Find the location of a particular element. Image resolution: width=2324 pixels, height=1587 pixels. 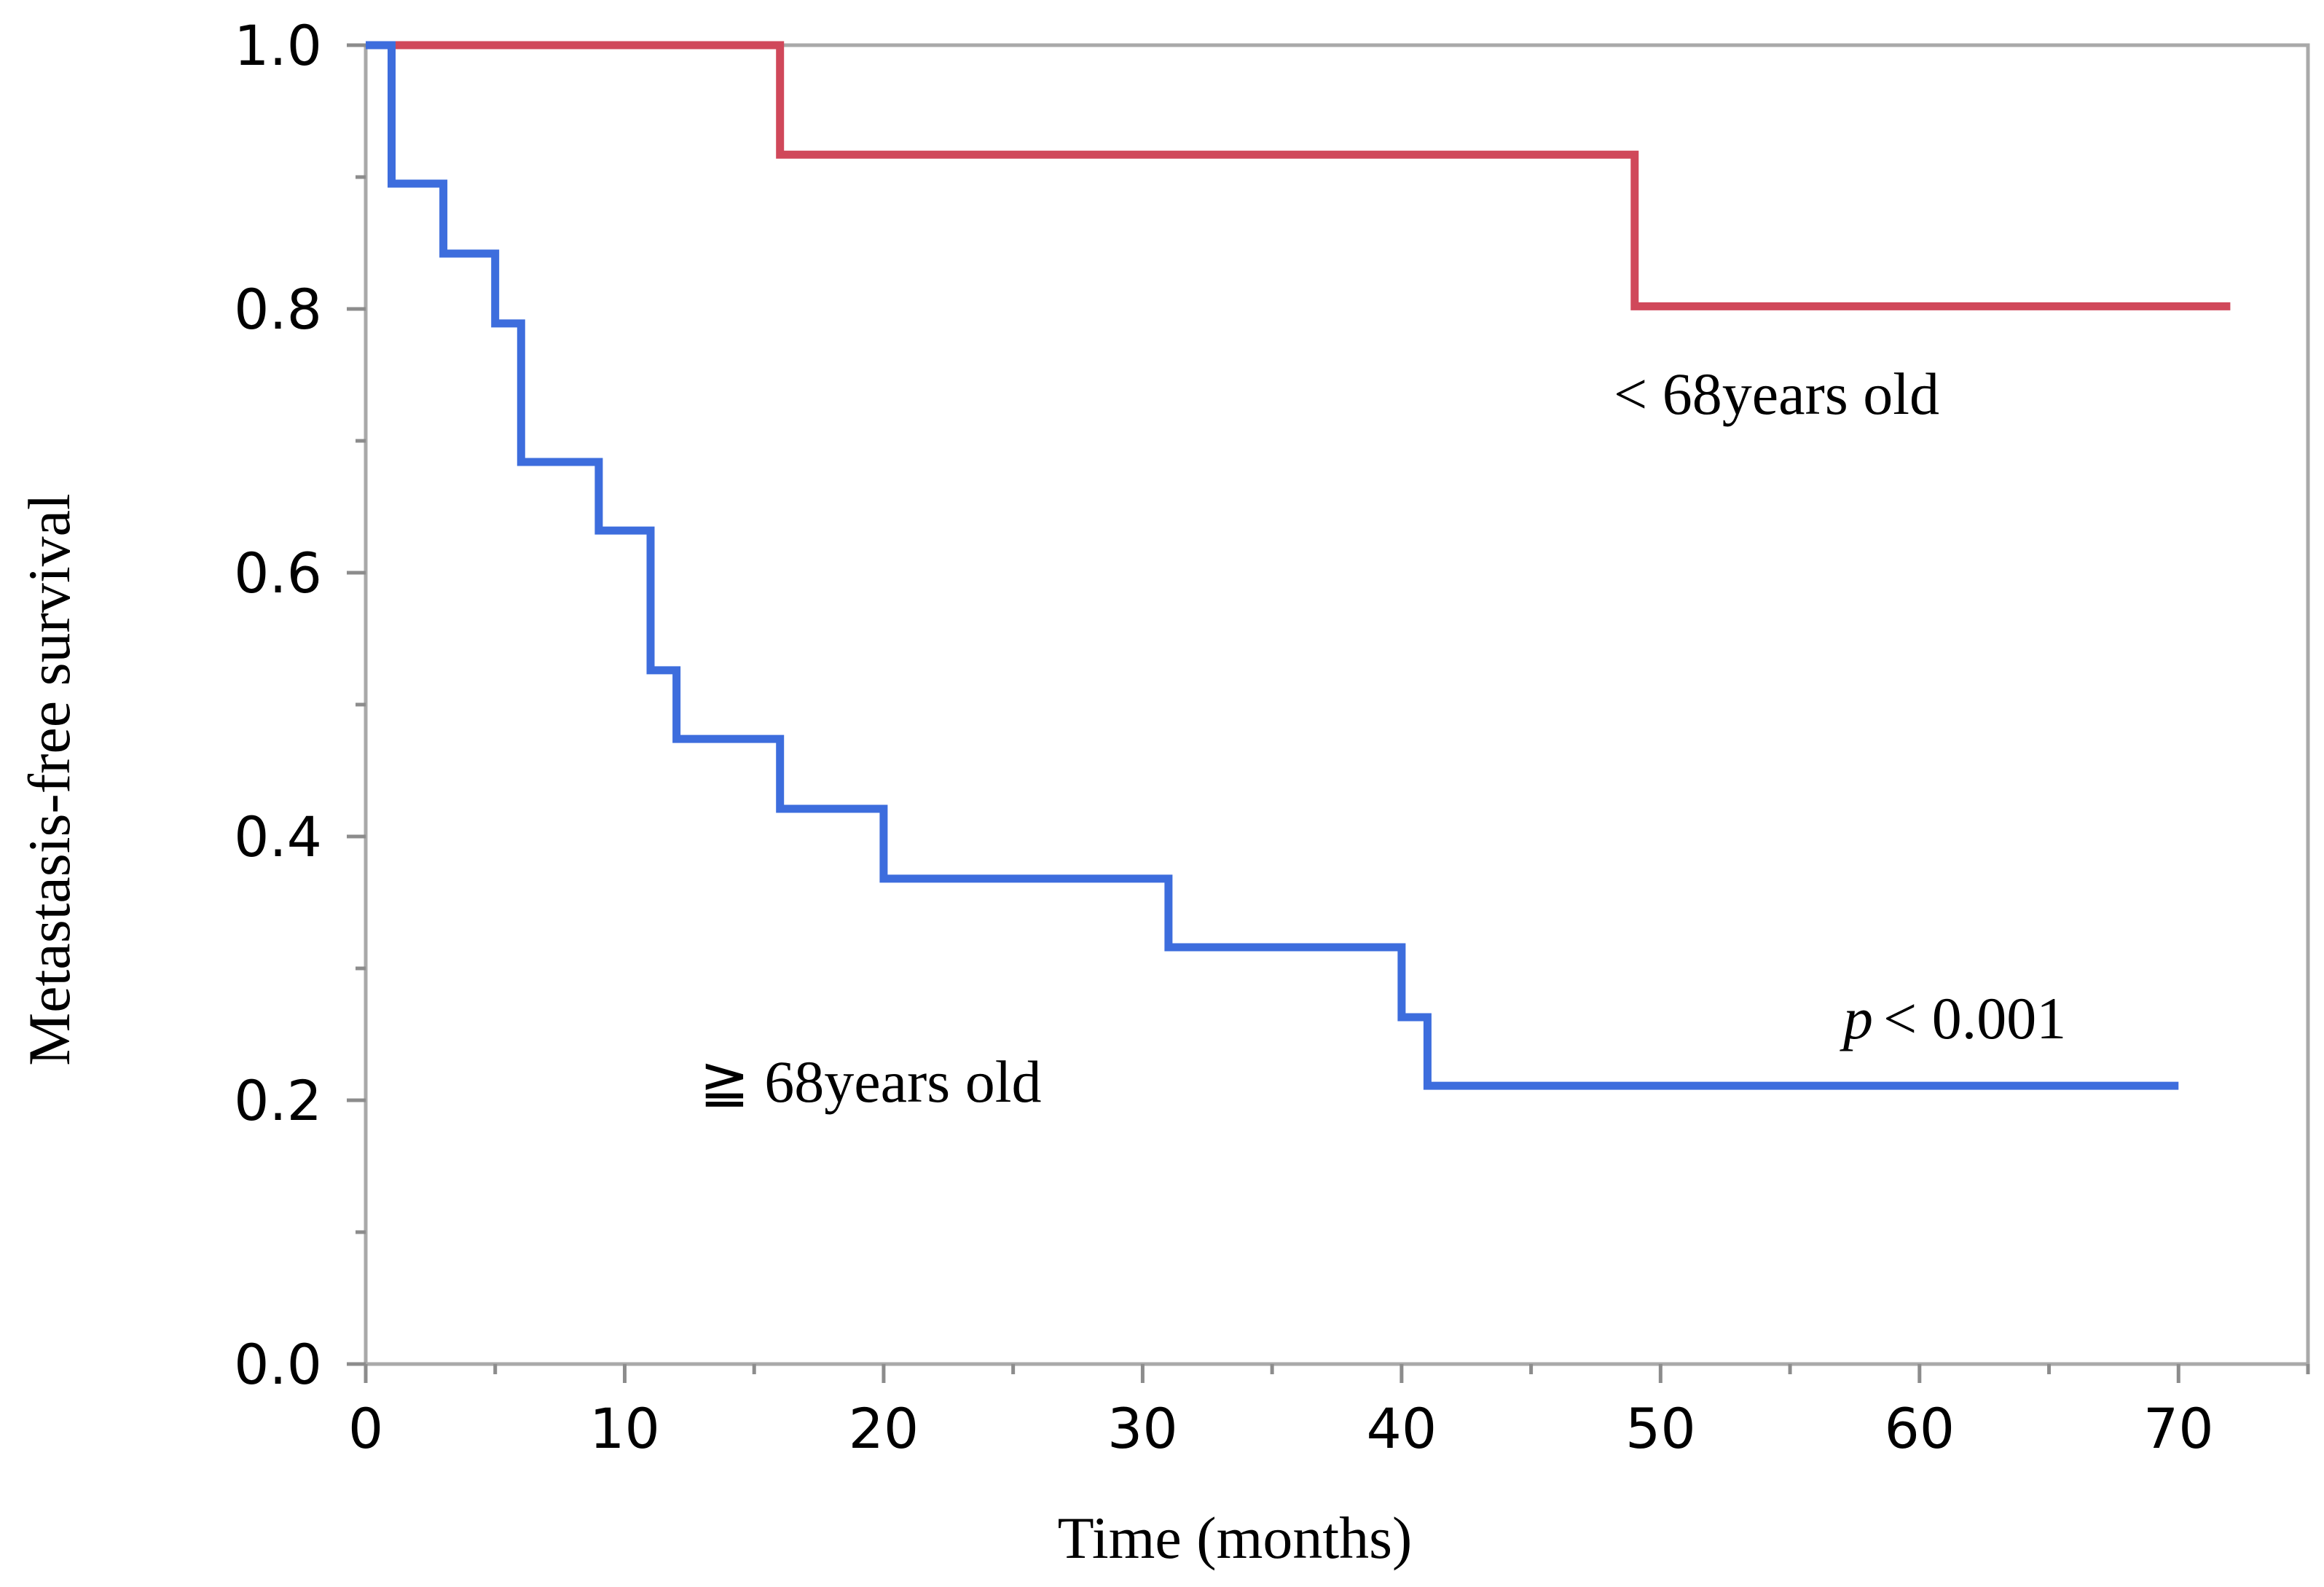

p-value-label: p < 0.001 is located at coordinates (1953, 1018).